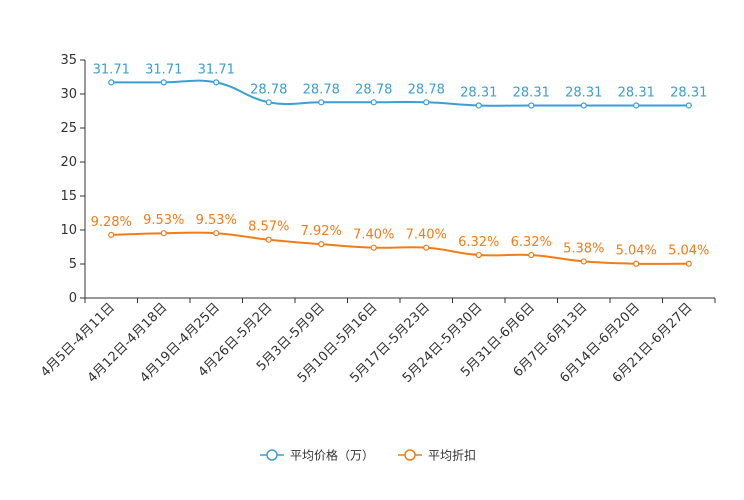 Image resolution: width=744 pixels, height=500 pixels. What do you see at coordinates (321, 231) in the screenshot?
I see `data-label: 7.92%` at bounding box center [321, 231].